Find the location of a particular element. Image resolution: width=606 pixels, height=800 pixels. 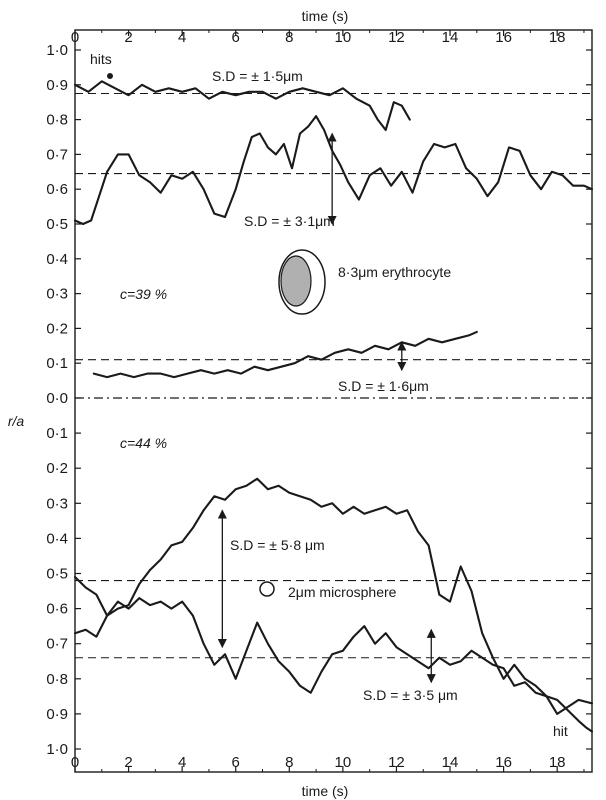

hit-label: hit is located at coordinates (560, 731).